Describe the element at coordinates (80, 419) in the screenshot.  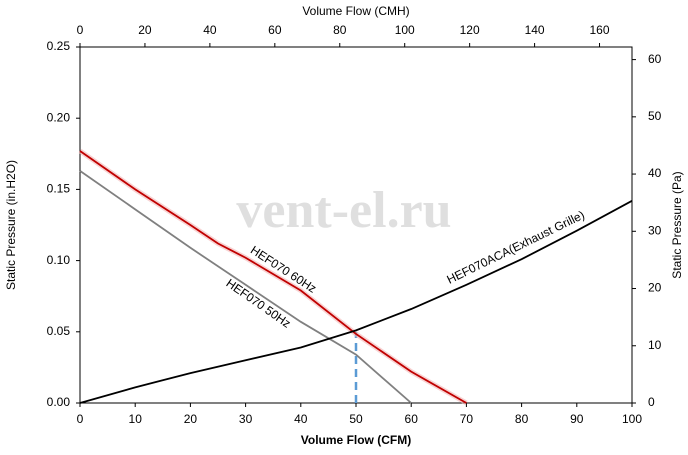
I see `x-tick-label: 0` at that location.